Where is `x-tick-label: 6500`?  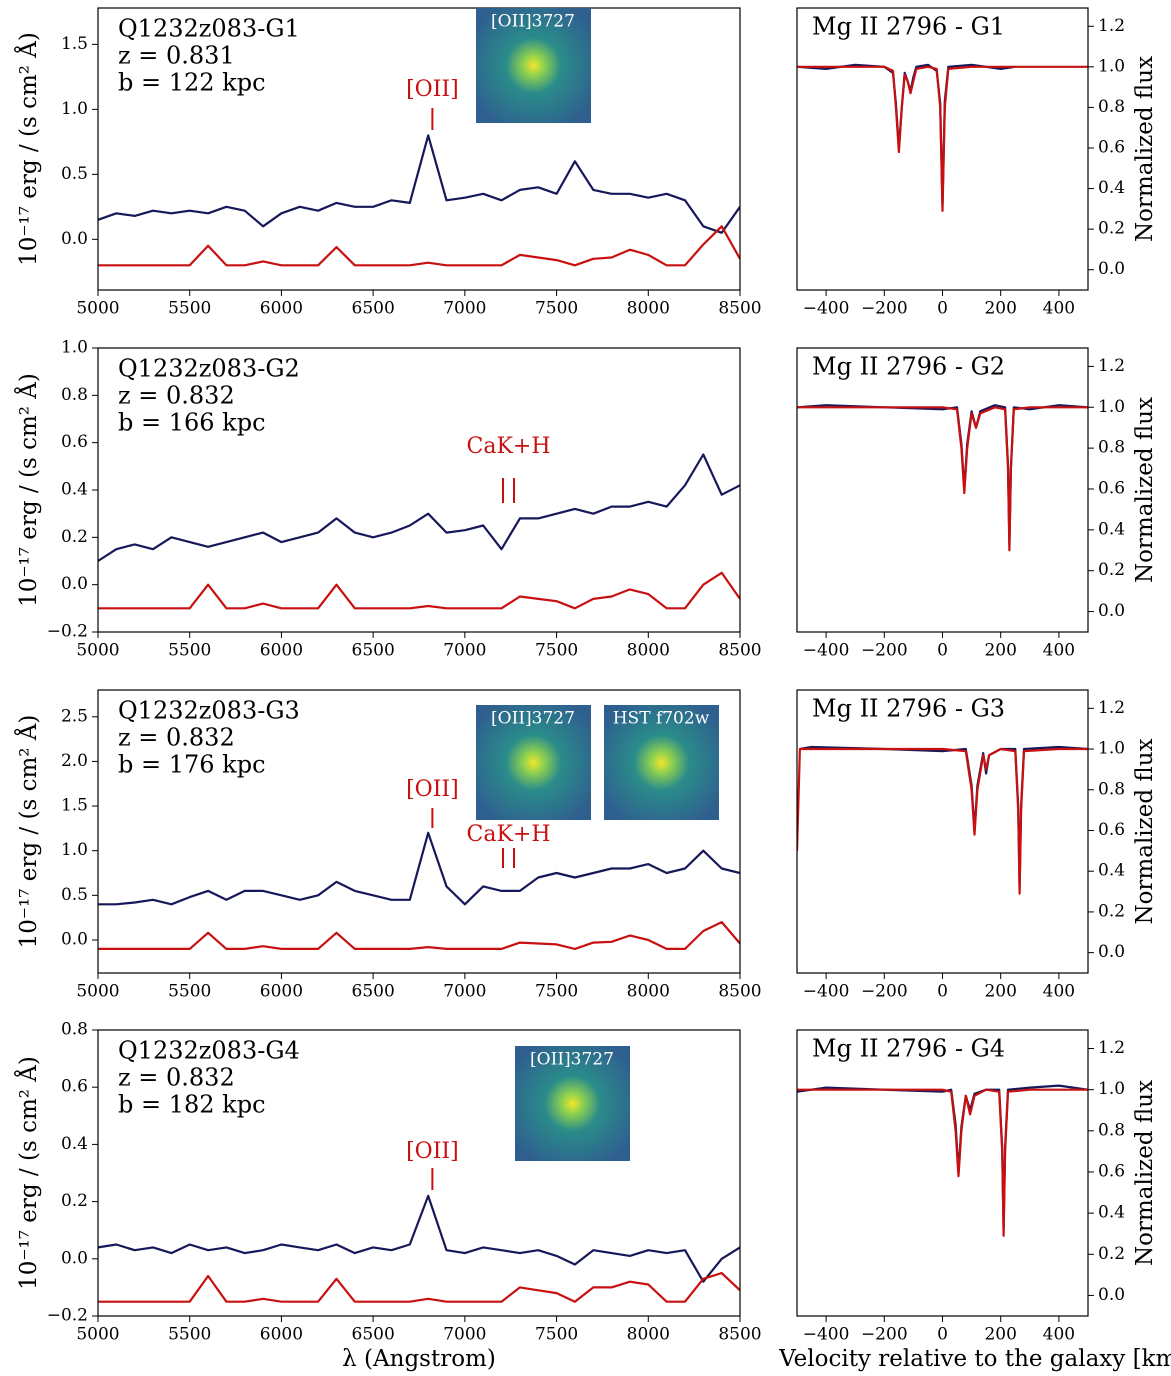 x-tick-label: 6500 is located at coordinates (373, 992).